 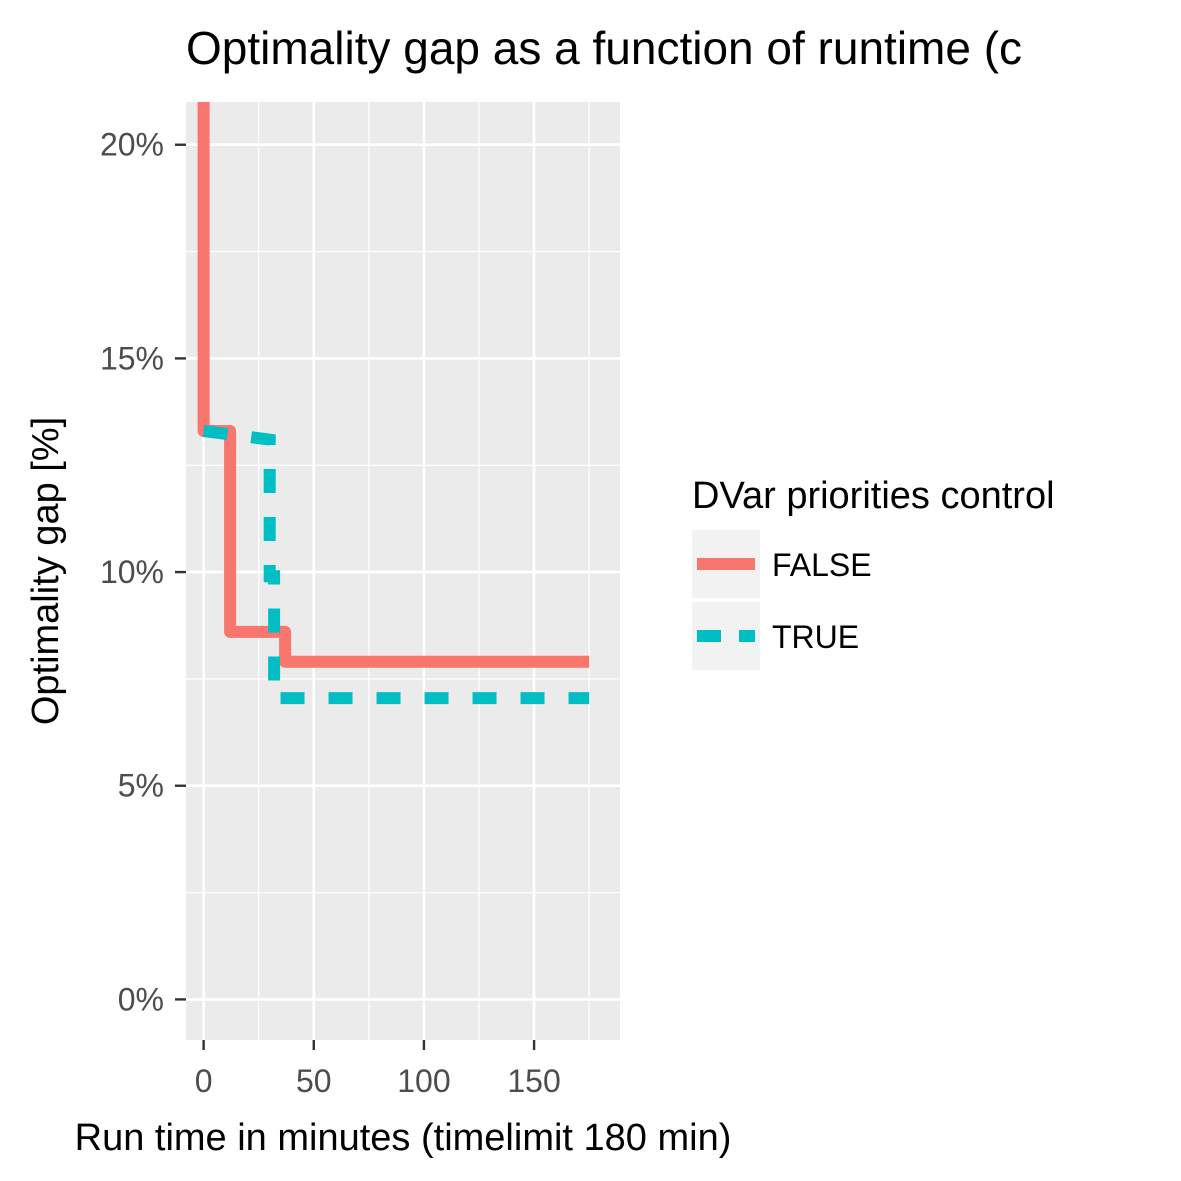 What do you see at coordinates (132, 145) in the screenshot?
I see `y-tick-label: 20%` at bounding box center [132, 145].